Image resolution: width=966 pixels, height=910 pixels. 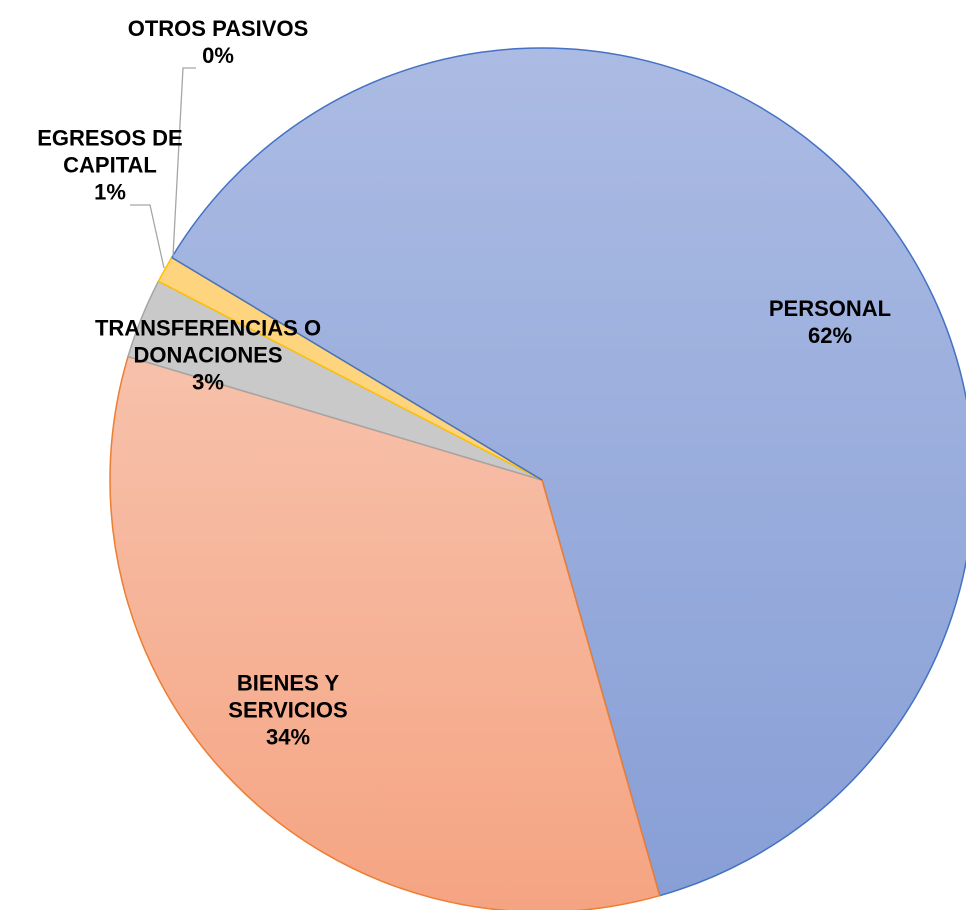 What do you see at coordinates (208, 382) in the screenshot?
I see `percent-label: 3%` at bounding box center [208, 382].